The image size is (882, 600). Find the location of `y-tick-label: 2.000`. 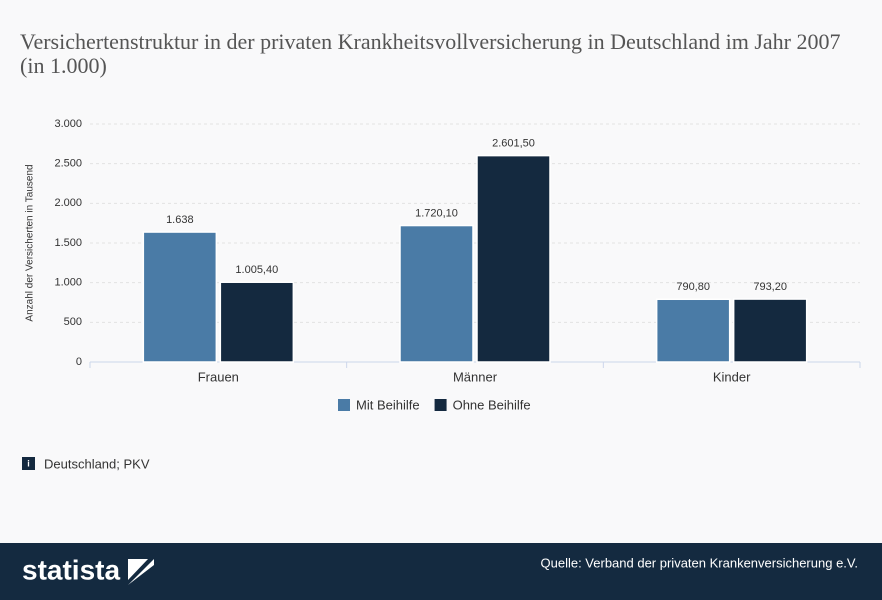

y-tick-label: 2.000 is located at coordinates (68, 203).